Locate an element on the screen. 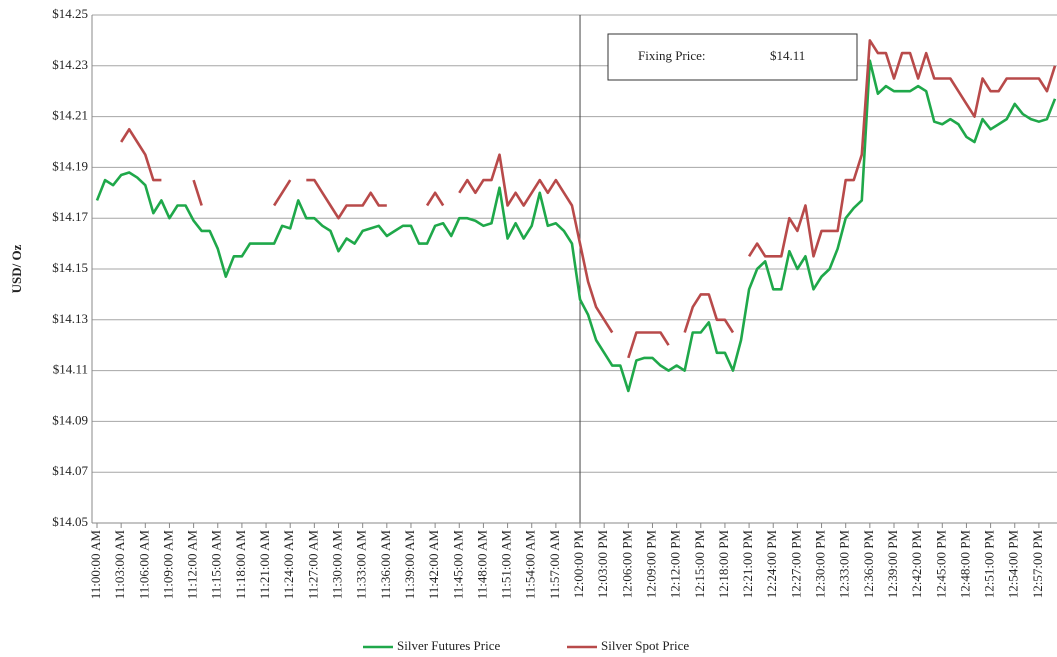 The image size is (1057, 657). x-tick-label: 11:12:00 AM is located at coordinates (192, 565).